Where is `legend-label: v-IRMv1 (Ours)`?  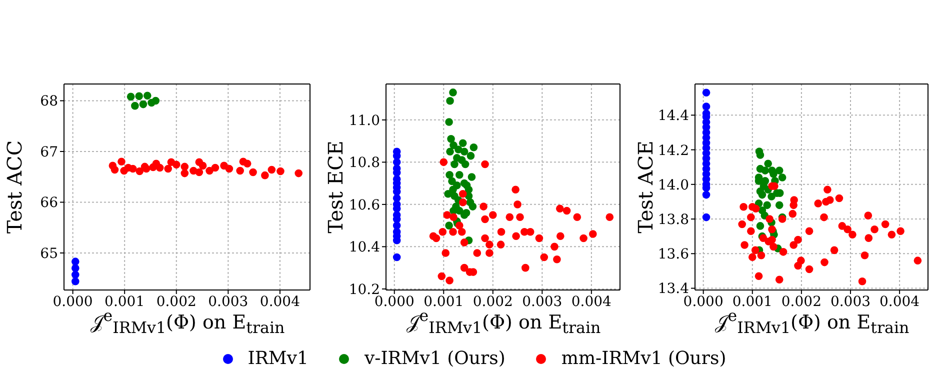 legend-label: v-IRMv1 (Ours) is located at coordinates (435, 358).